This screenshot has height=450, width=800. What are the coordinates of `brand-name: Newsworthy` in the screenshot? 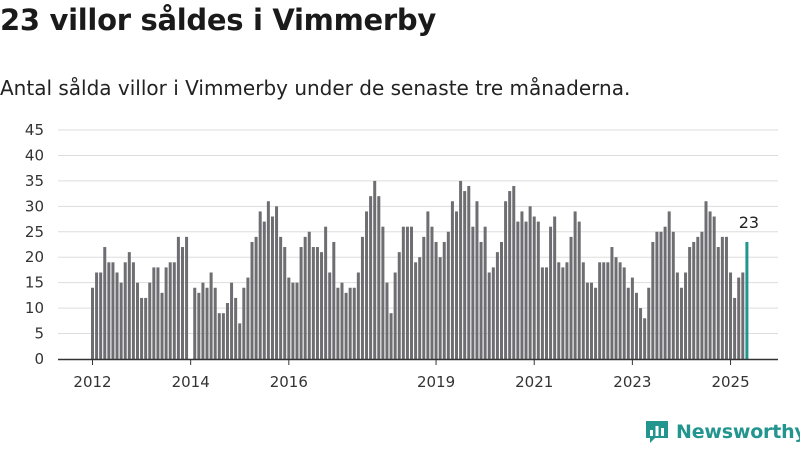 It's located at (738, 432).